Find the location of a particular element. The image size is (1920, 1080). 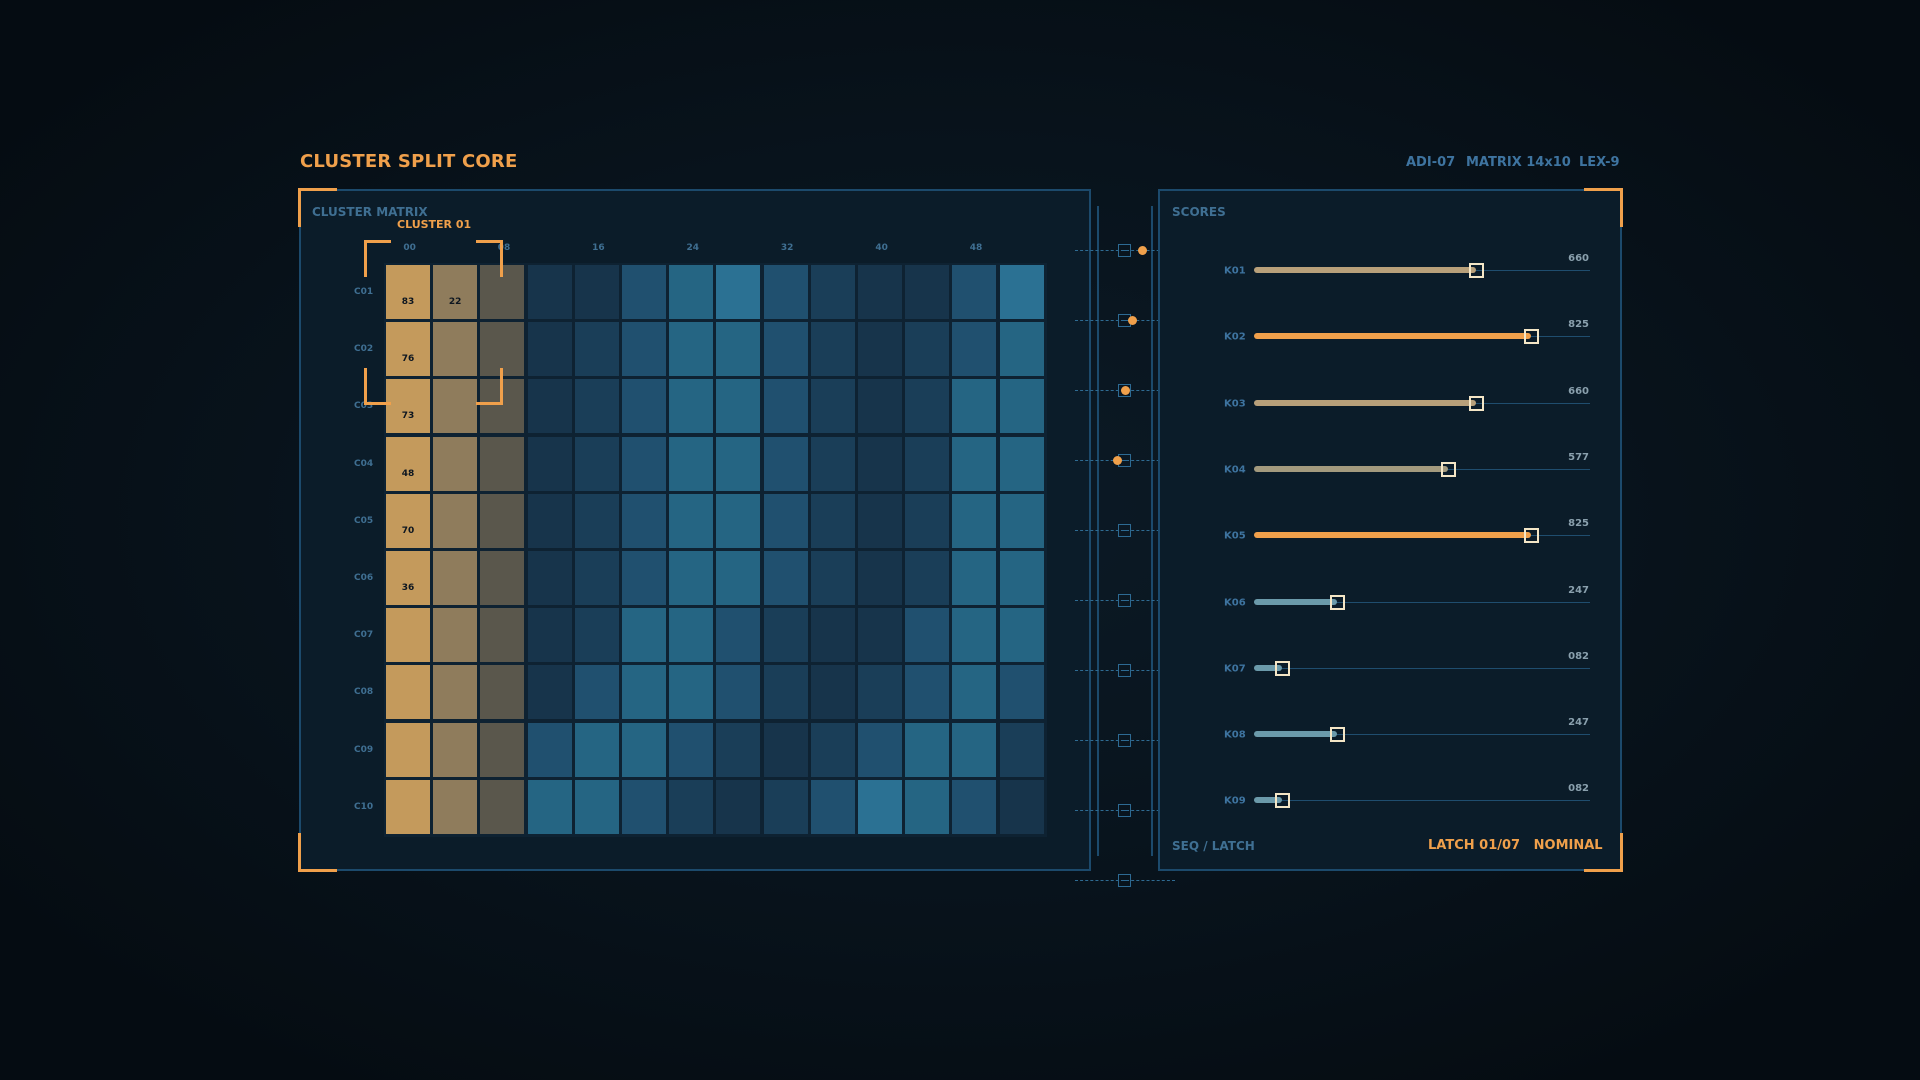

score-label: K02 is located at coordinates (1235, 337).